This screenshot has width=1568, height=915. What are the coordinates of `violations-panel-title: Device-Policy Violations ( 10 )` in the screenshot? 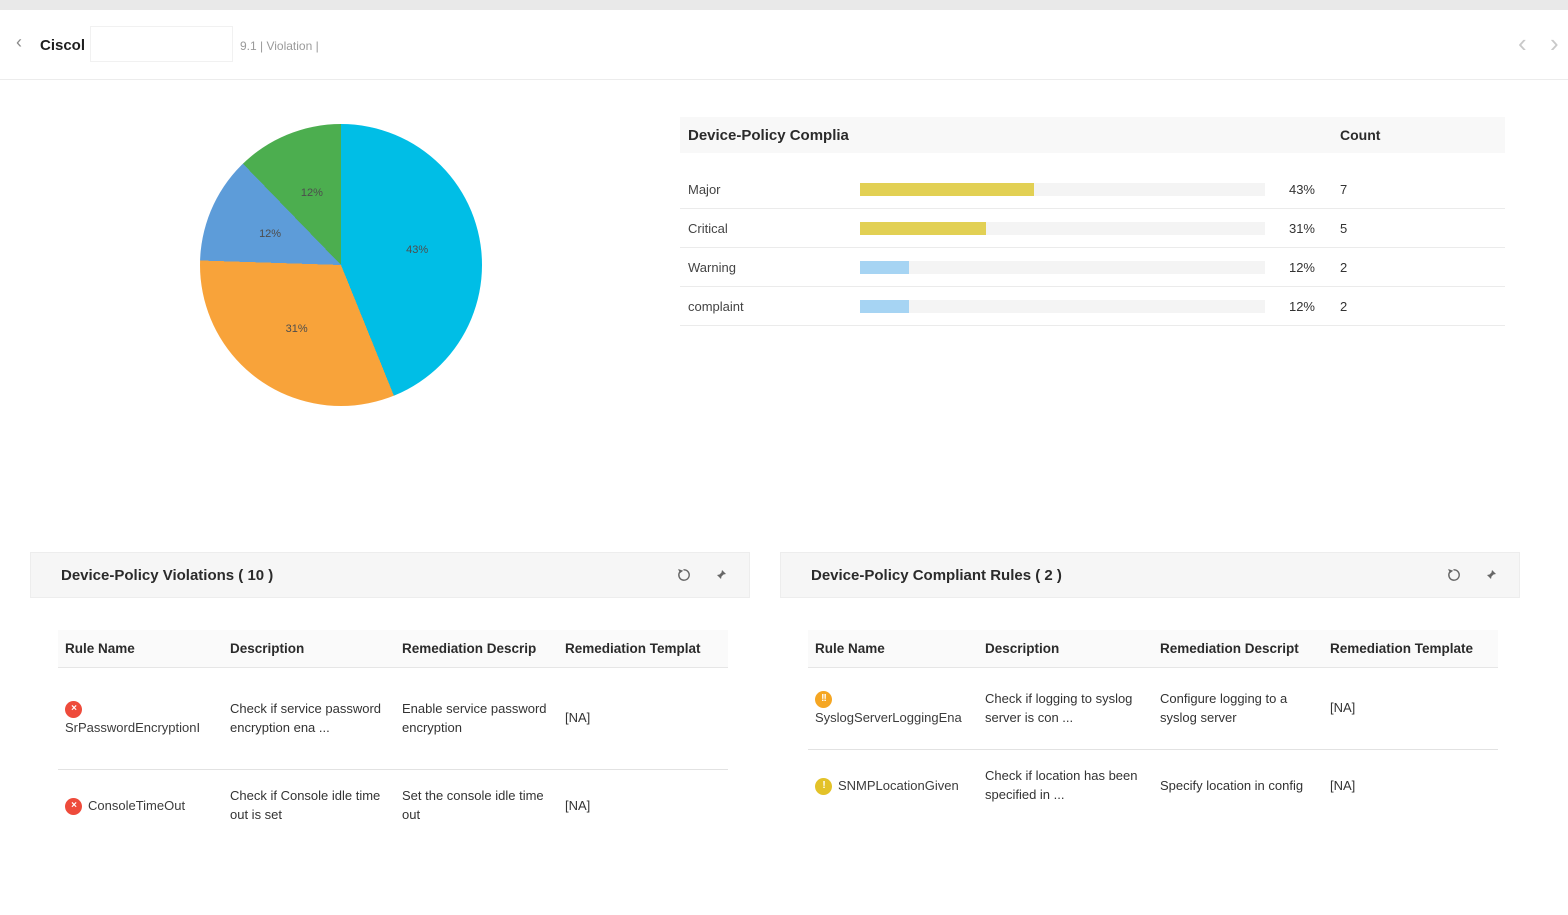 It's located at (167, 575).